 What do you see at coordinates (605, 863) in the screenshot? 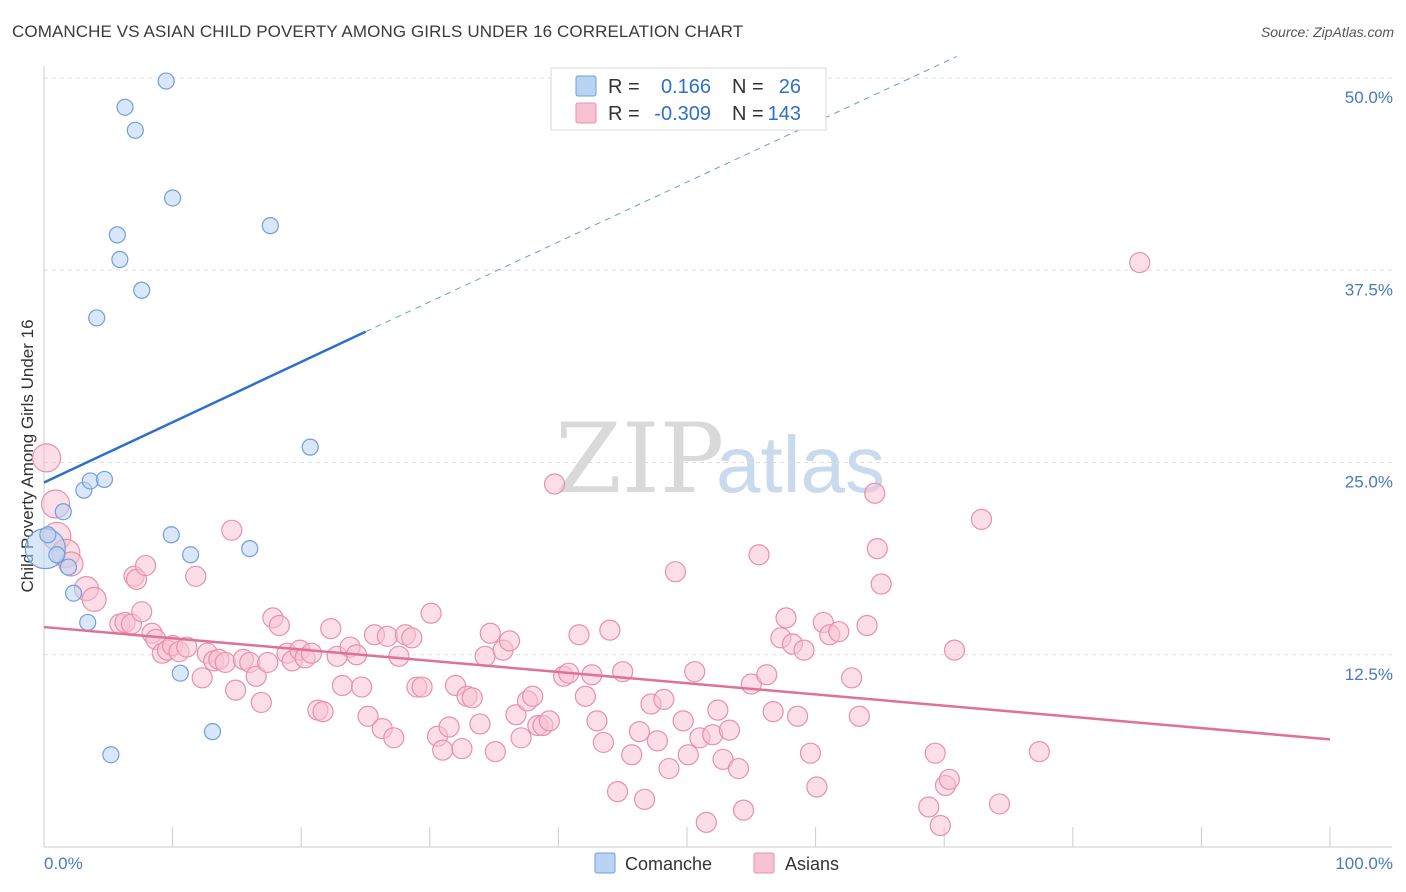
I see `bottom-legend-swatch-comanche` at bounding box center [605, 863].